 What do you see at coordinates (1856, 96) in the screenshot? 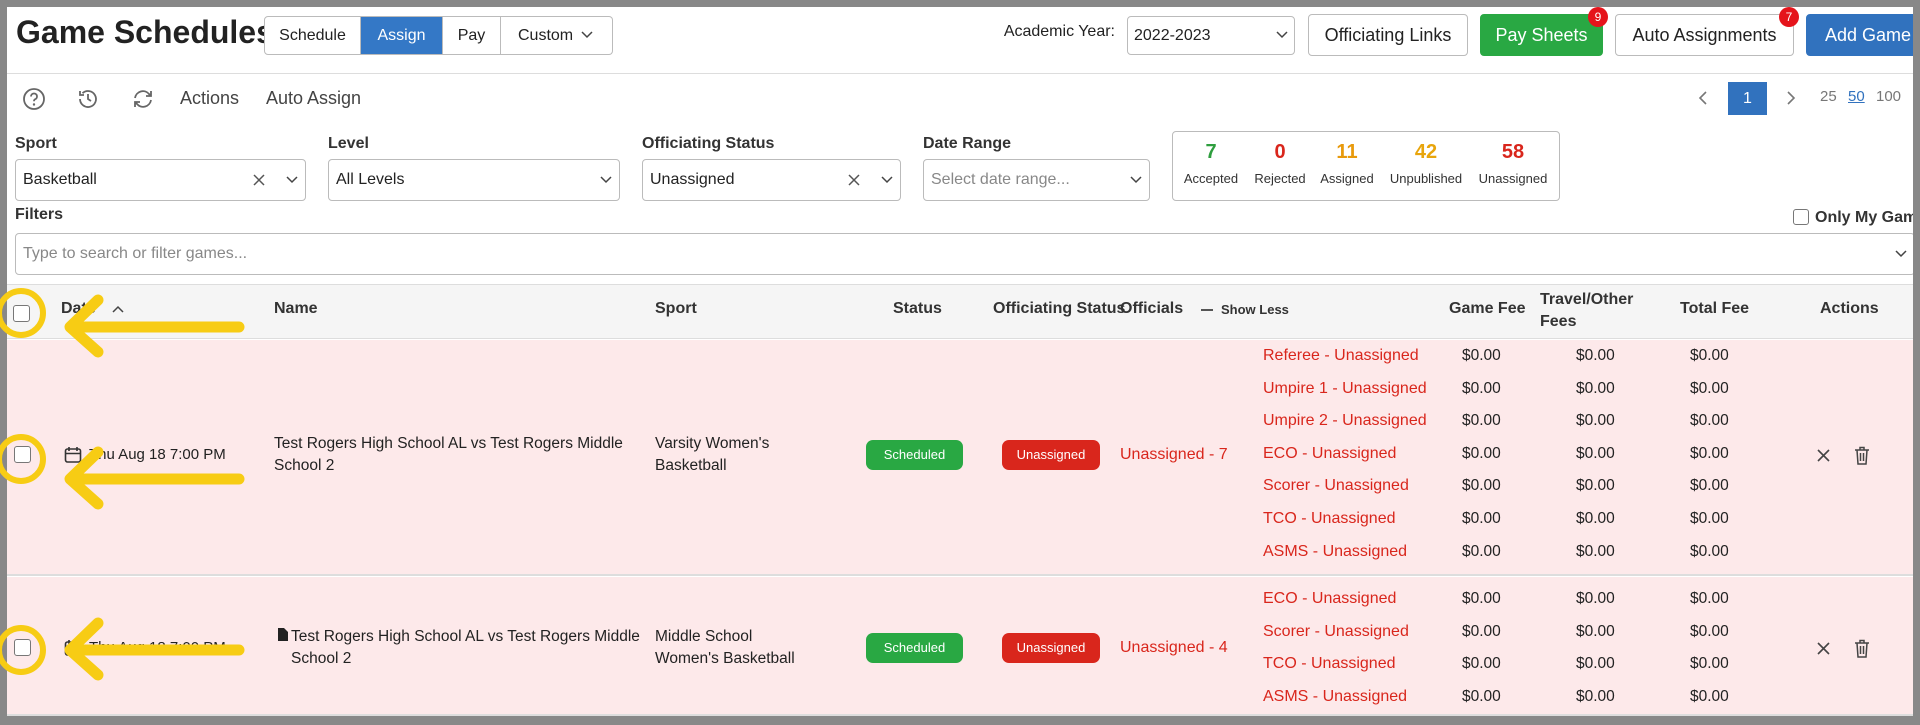
I see `page-size: 50` at bounding box center [1856, 96].